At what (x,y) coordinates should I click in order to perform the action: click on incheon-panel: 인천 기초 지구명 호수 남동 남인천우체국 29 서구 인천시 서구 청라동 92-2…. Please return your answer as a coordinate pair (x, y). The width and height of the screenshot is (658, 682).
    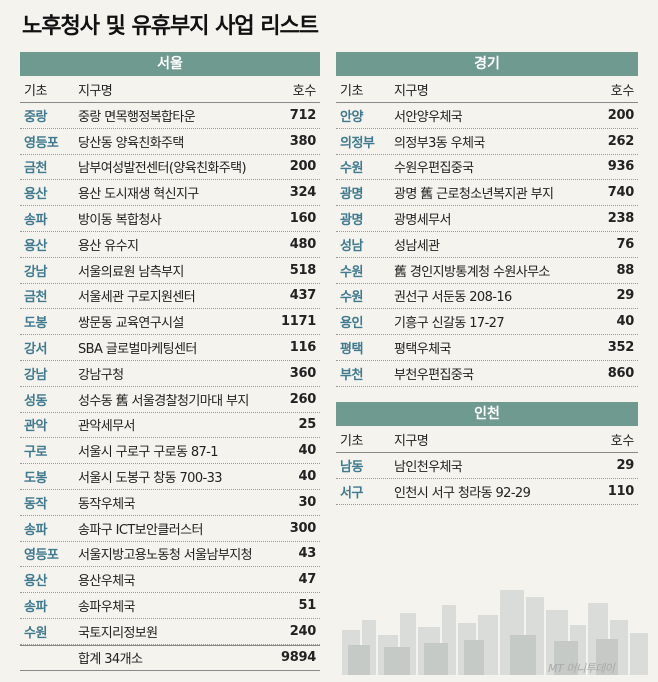
    Looking at the image, I should click on (487, 453).